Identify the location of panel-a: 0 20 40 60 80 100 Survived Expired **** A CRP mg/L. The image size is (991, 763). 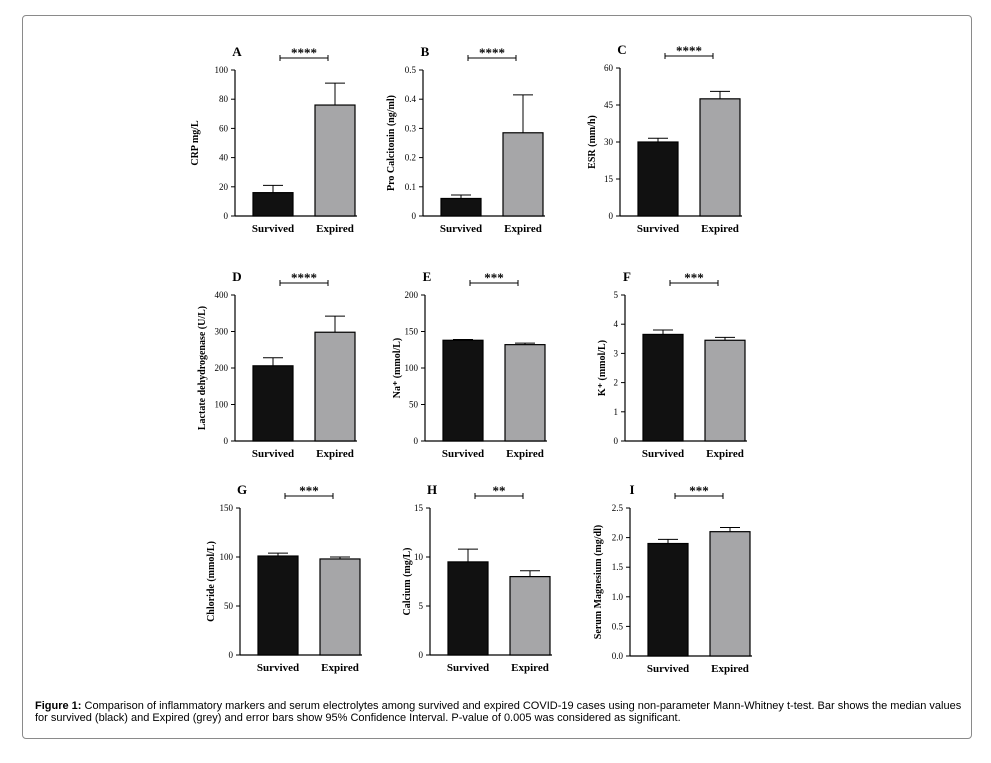
(273, 139).